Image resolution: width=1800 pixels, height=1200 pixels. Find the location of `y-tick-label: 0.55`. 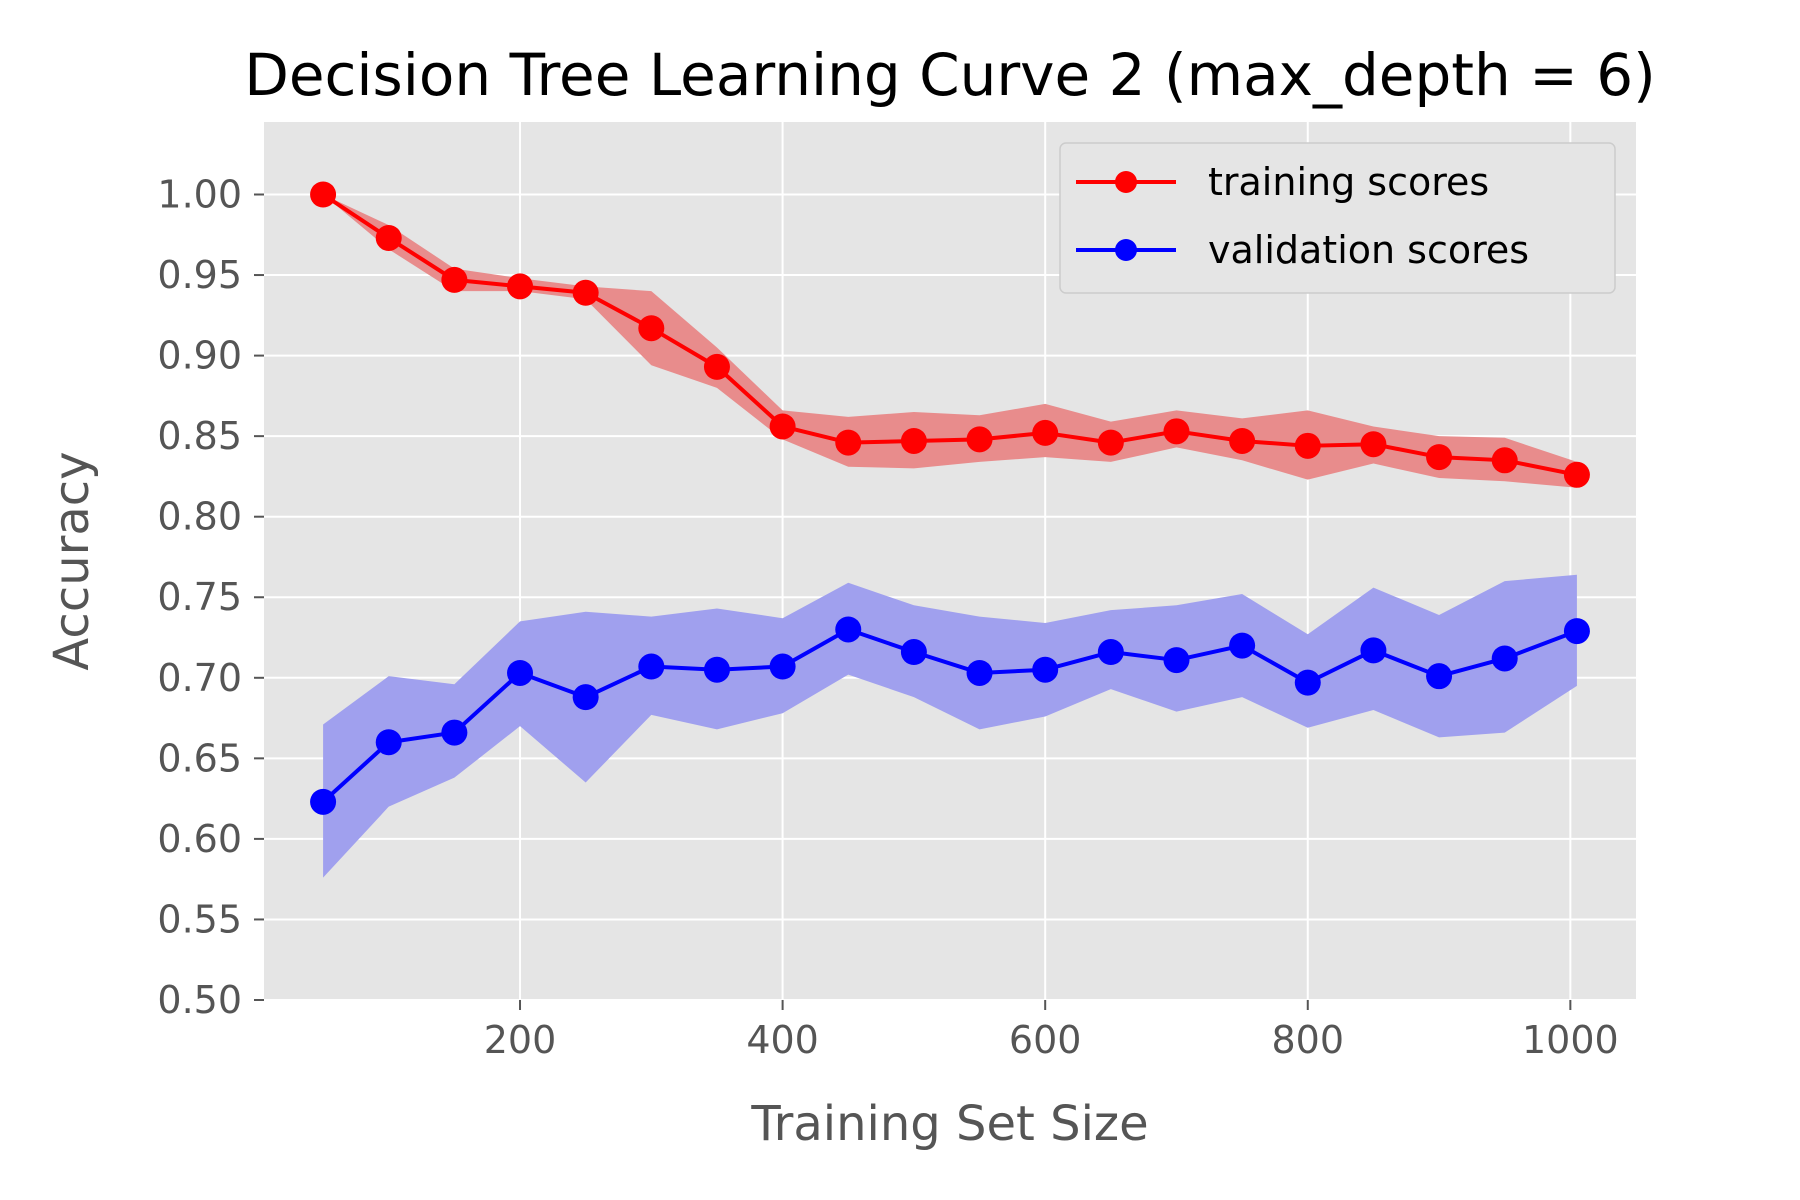

y-tick-label: 0.55 is located at coordinates (199, 919).